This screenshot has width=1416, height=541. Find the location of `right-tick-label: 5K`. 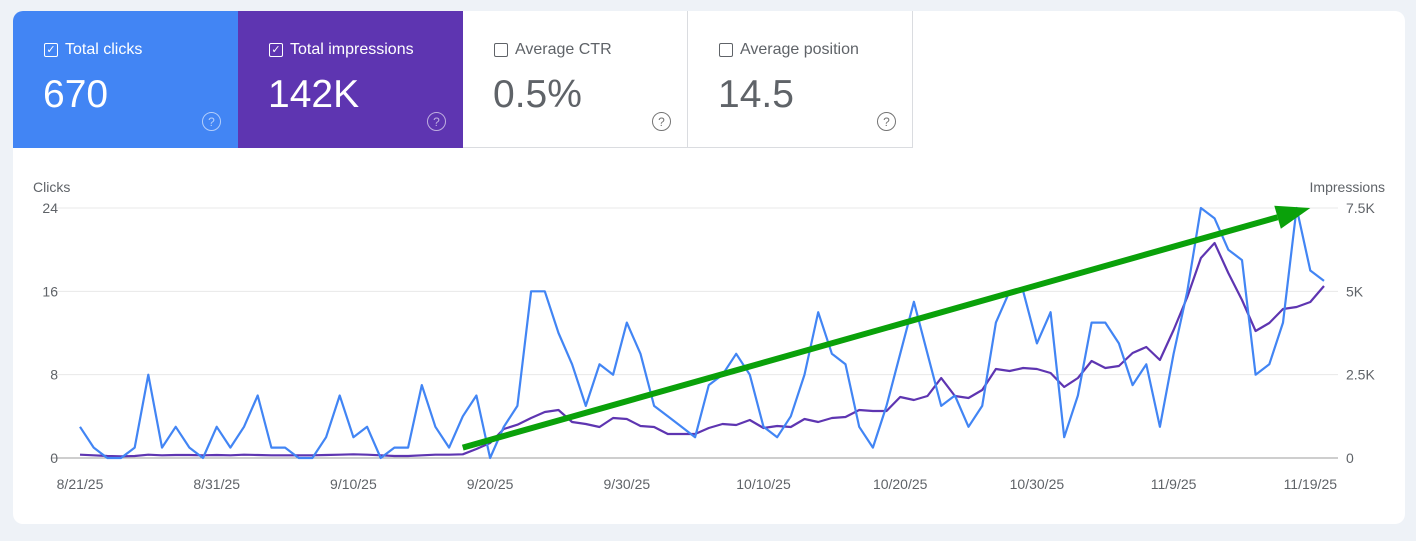

right-tick-label: 5K is located at coordinates (1355, 291).